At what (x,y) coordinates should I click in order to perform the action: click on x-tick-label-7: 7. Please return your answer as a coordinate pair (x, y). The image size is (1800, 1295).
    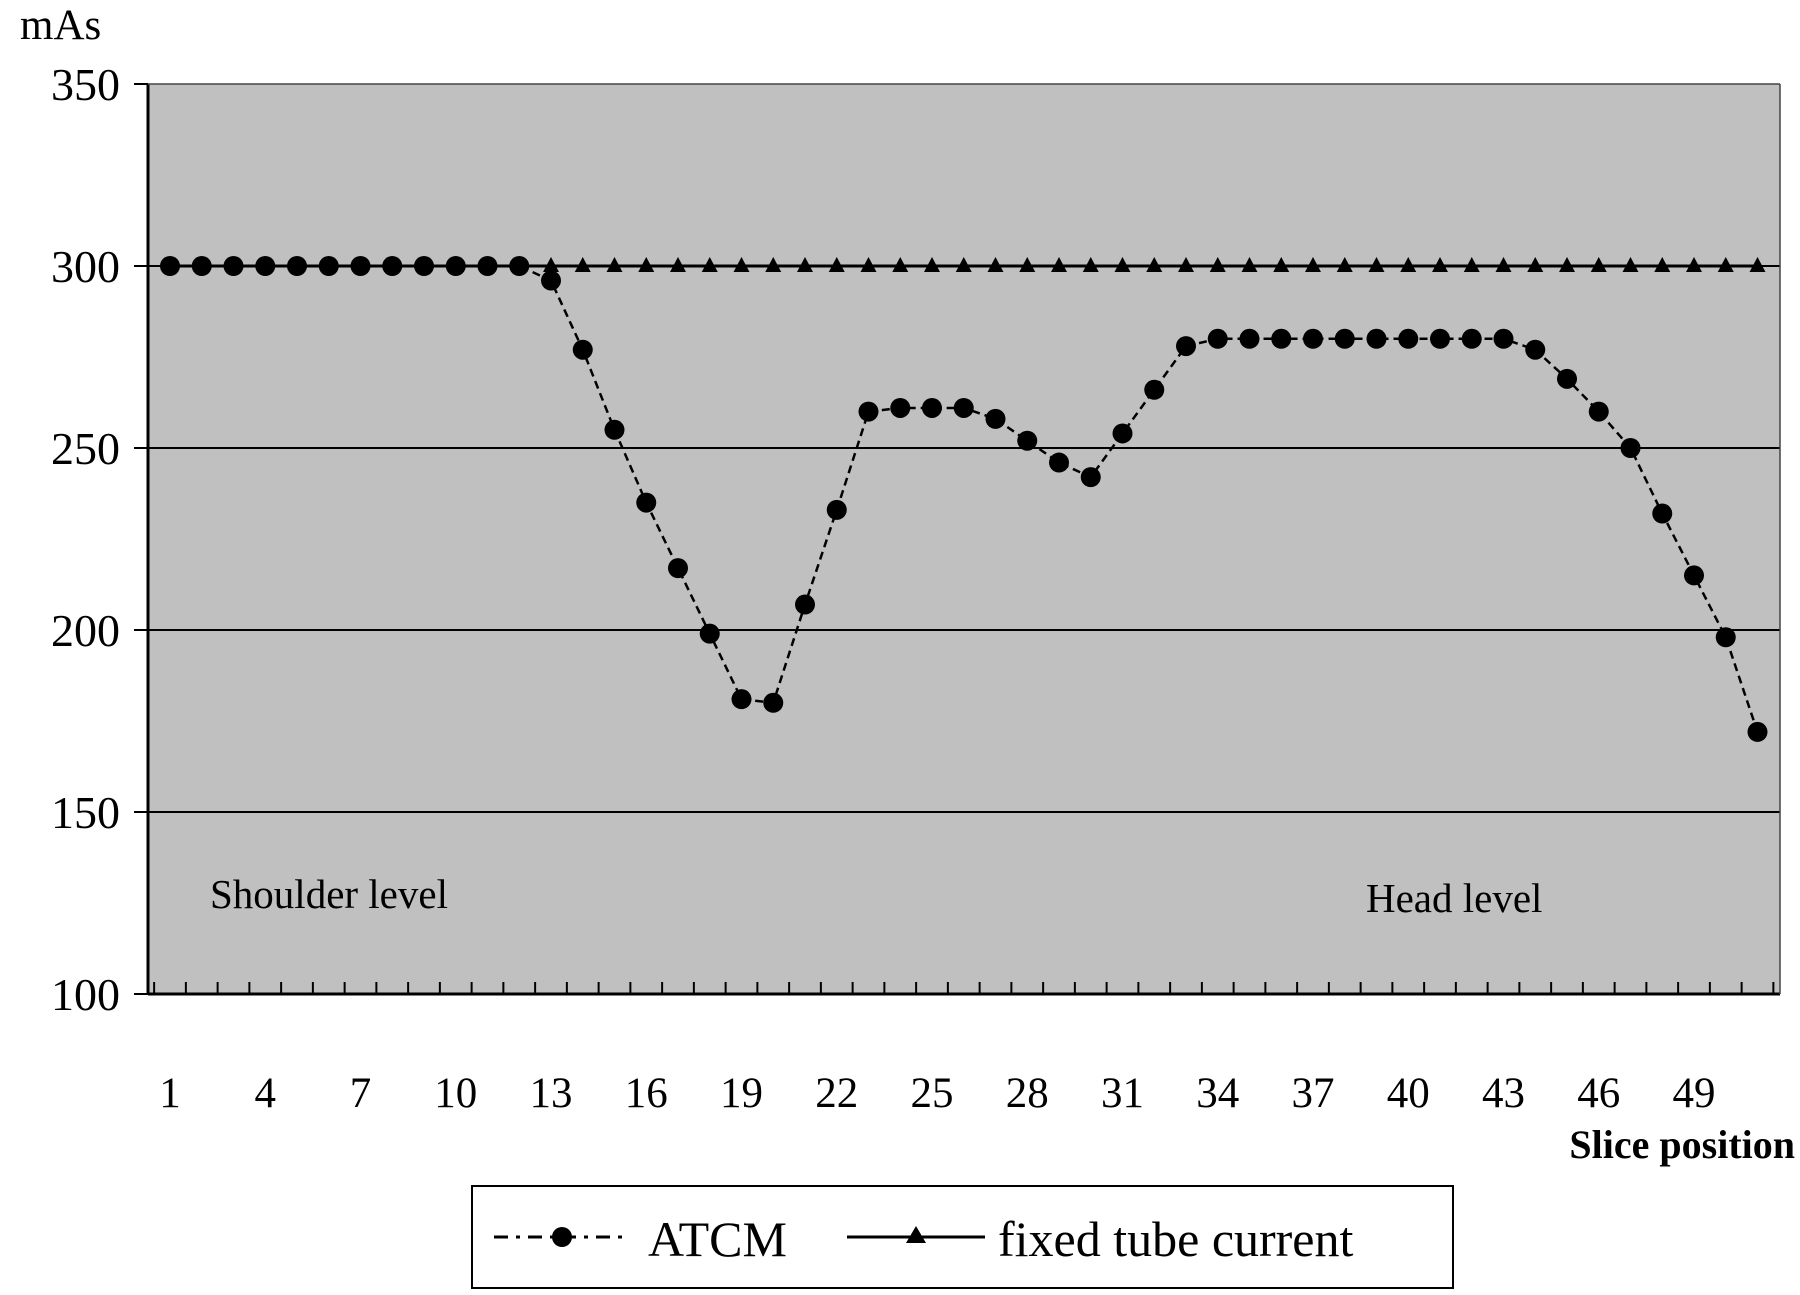
    Looking at the image, I should click on (361, 1093).